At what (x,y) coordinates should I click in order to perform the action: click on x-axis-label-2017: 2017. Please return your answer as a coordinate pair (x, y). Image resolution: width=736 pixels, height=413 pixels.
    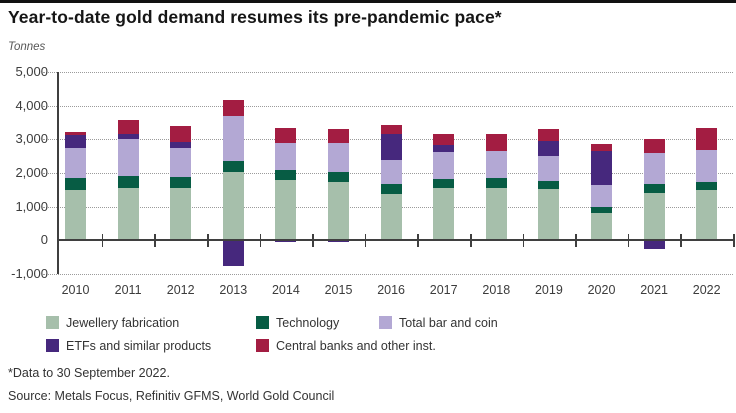
    Looking at the image, I should click on (443, 290).